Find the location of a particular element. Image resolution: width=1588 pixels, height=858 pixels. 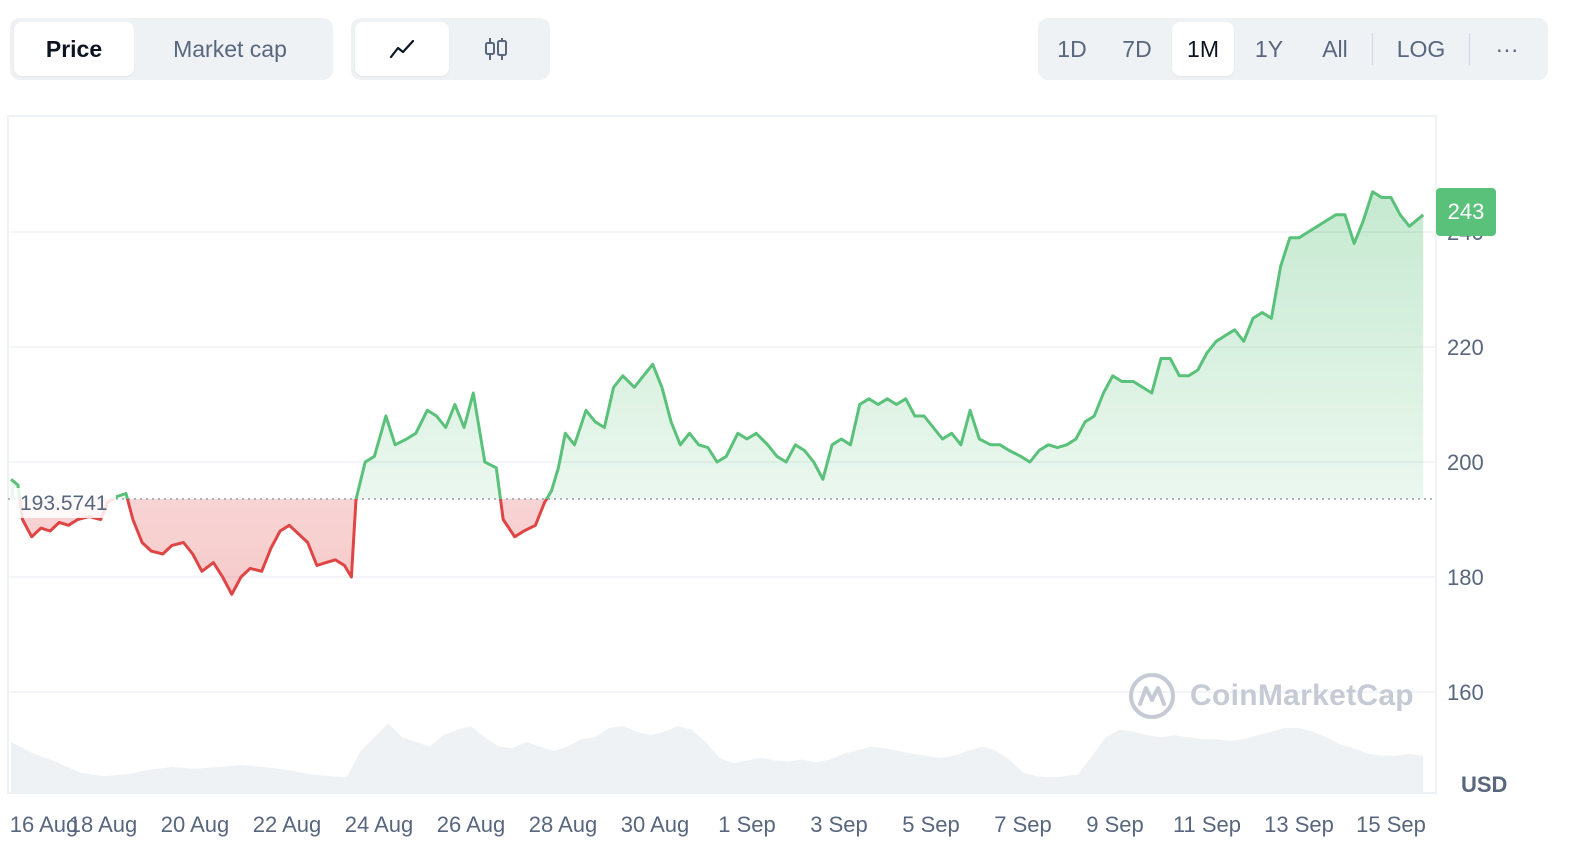

range-1d-button: 1D is located at coordinates (1072, 48).